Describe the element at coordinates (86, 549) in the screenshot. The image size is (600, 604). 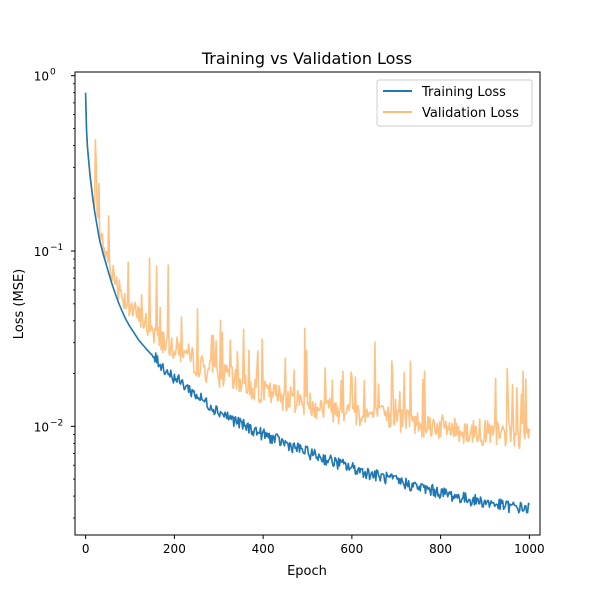
I see `x-tick-label: 0` at that location.